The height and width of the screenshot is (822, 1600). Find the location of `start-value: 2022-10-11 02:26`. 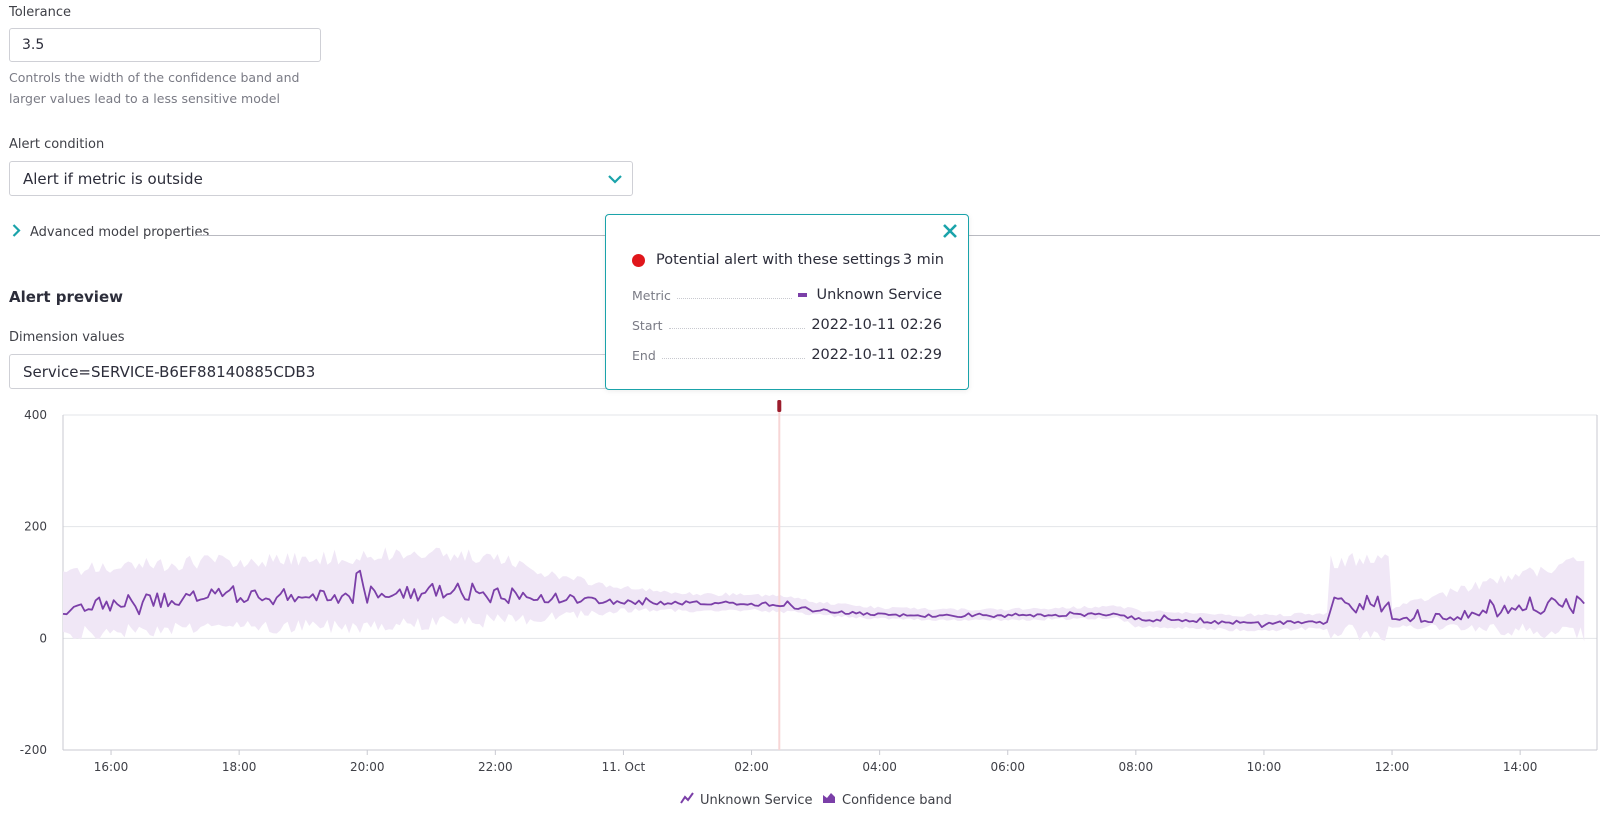

start-value: 2022-10-11 02:26 is located at coordinates (876, 325).